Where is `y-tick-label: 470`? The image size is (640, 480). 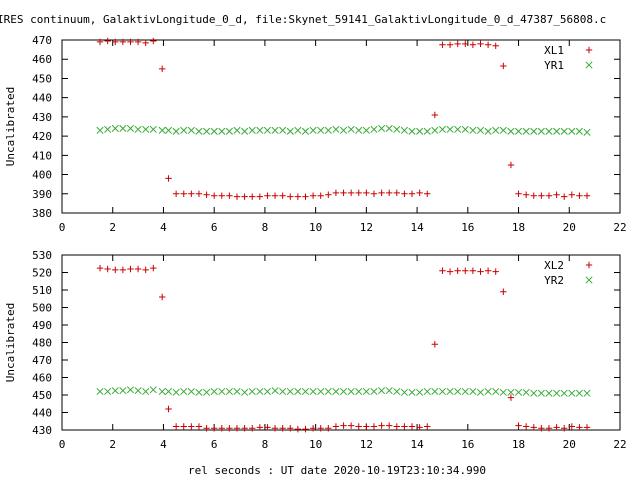 y-tick-label: 470 is located at coordinates (42, 40).